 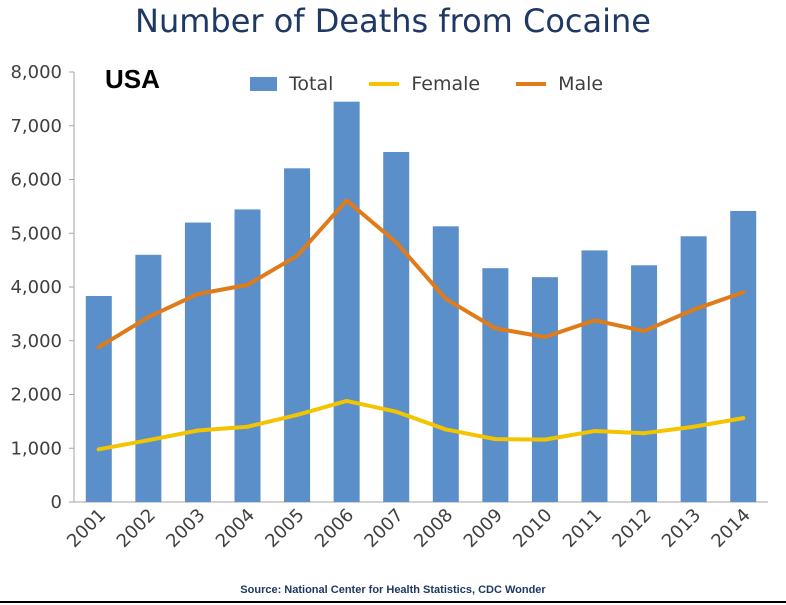 What do you see at coordinates (247, 355) in the screenshot?
I see `bar-total-2004` at bounding box center [247, 355].